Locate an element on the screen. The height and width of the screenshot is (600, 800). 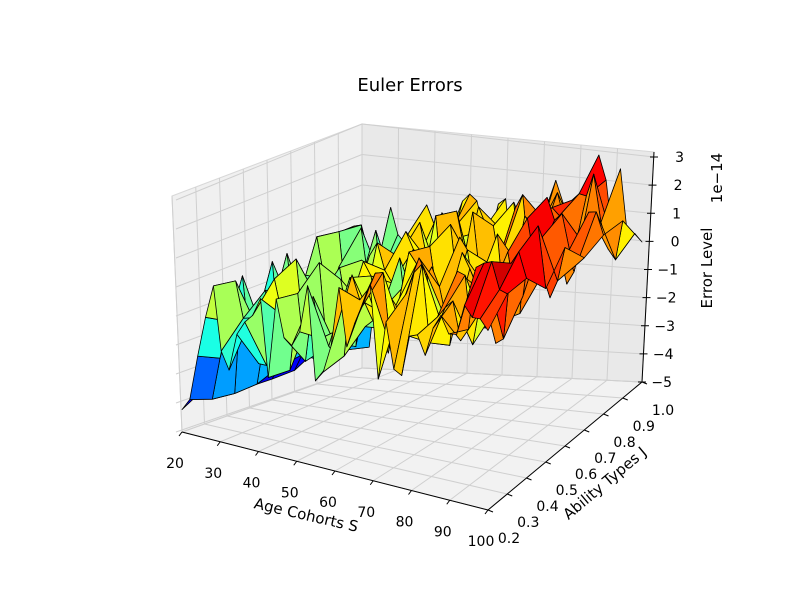
y-tick-label: 0.3 is located at coordinates (528, 523).